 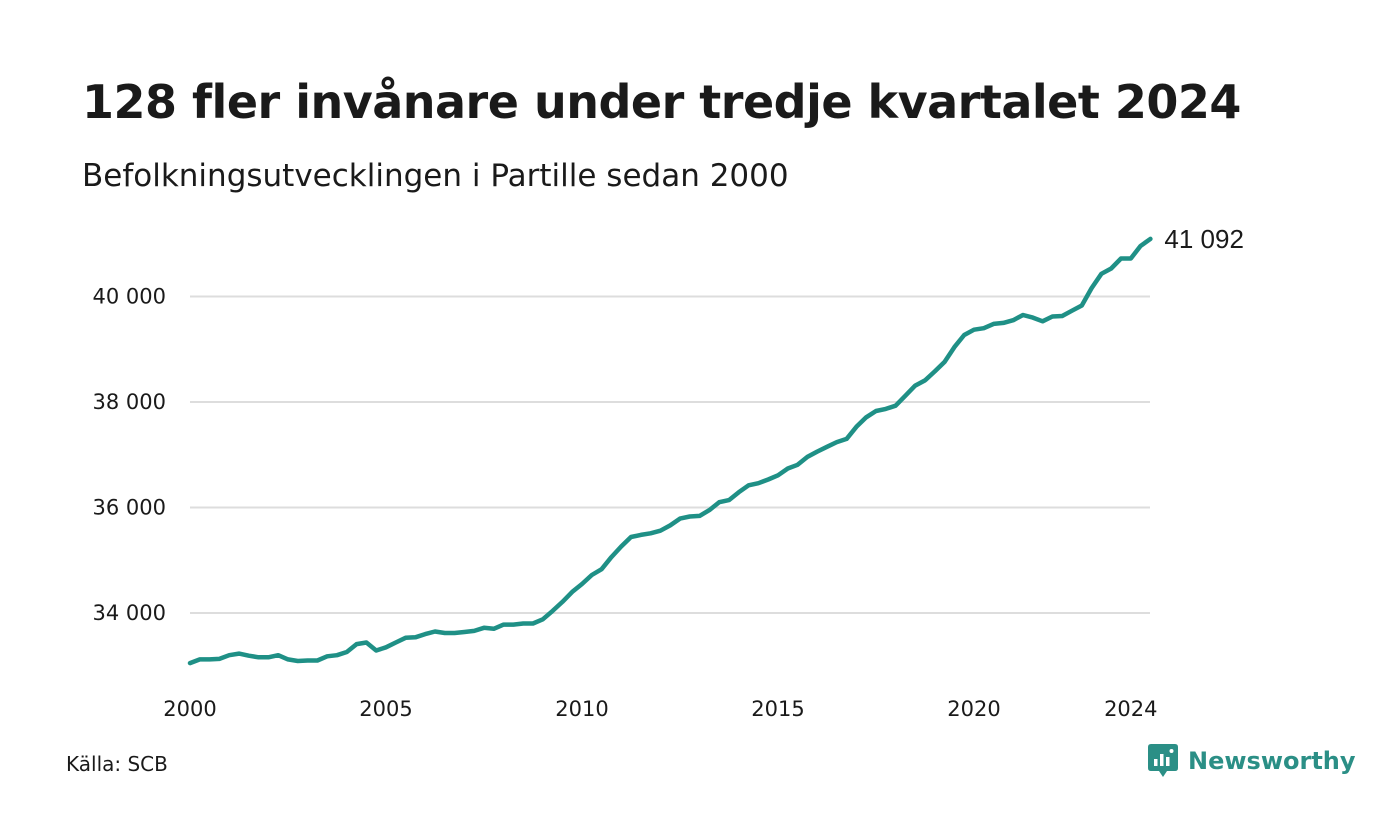 I want to click on brand-logo: Newsworthy, so click(x=1252, y=761).